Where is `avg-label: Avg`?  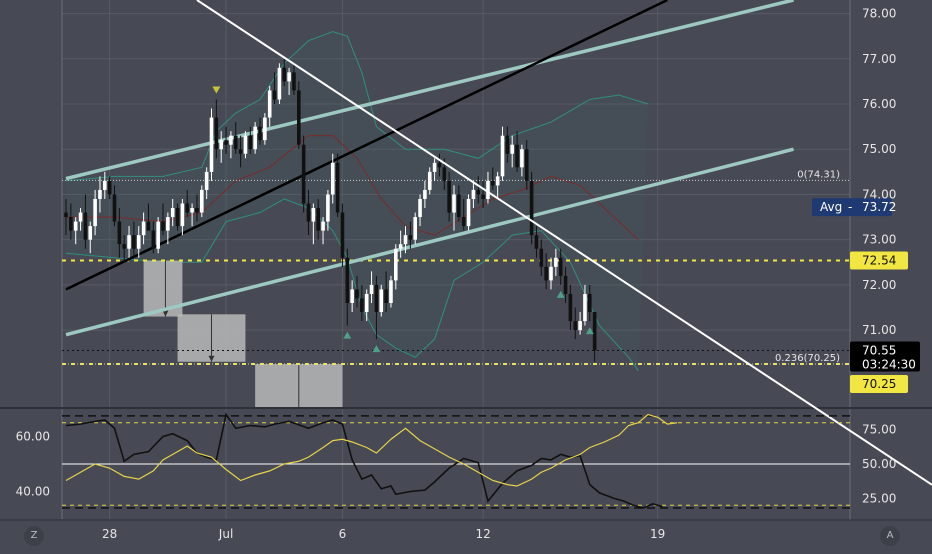 avg-label: Avg is located at coordinates (831, 207).